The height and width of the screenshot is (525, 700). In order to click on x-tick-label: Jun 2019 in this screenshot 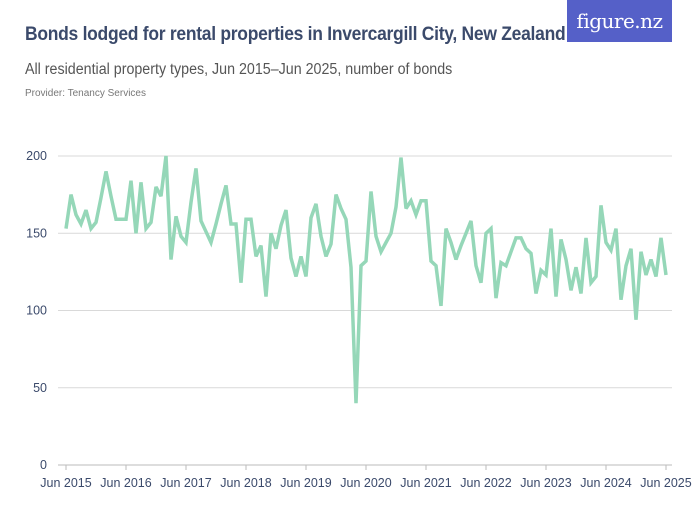, I will do `click(305, 483)`.